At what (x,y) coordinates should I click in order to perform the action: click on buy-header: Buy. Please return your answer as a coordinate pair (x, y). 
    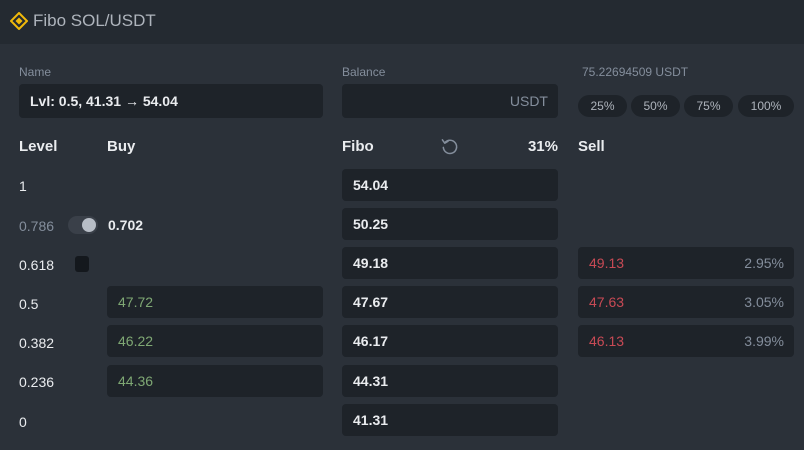
    Looking at the image, I should click on (121, 146).